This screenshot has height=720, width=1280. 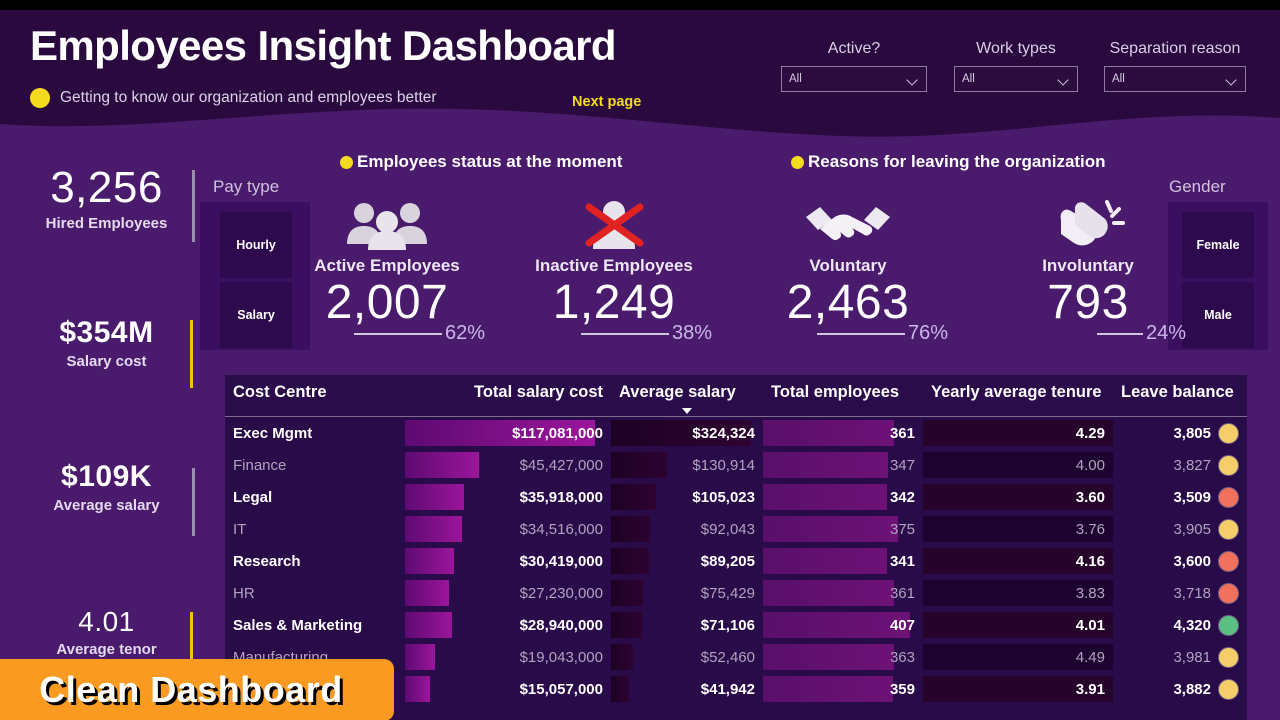 I want to click on section-title-leaving-reasons-text: Reasons for leaving the organization, so click(x=957, y=161).